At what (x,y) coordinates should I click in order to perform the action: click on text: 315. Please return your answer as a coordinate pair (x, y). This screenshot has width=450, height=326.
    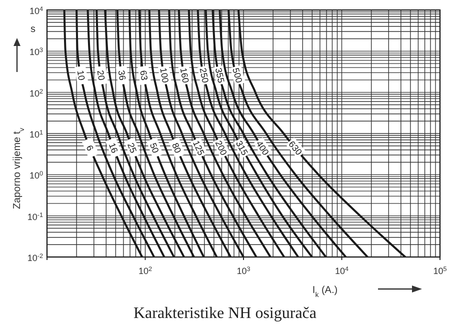
    Looking at the image, I should click on (242, 148).